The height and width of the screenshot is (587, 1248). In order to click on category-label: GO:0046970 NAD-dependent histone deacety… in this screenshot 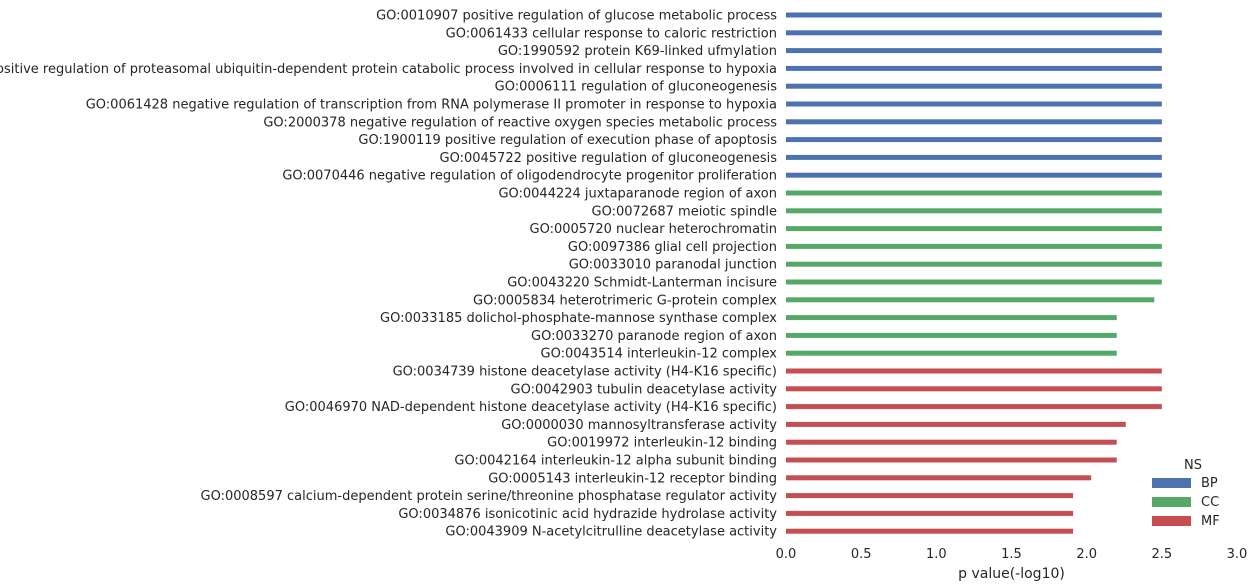, I will do `click(531, 407)`.